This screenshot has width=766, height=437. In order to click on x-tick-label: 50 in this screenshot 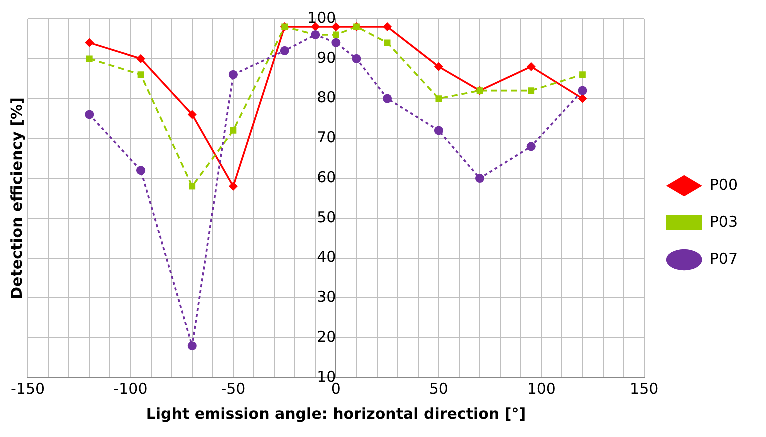, I will do `click(438, 389)`.